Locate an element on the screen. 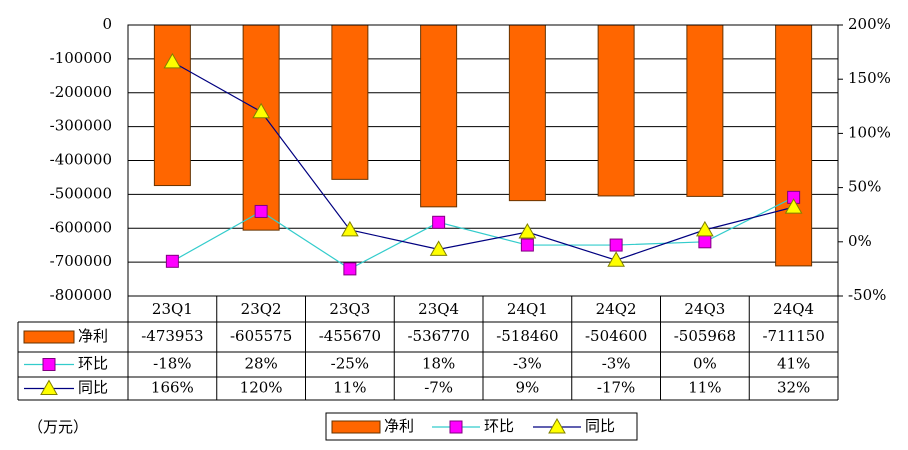  y-tick-label: -300000 is located at coordinates (81, 126).